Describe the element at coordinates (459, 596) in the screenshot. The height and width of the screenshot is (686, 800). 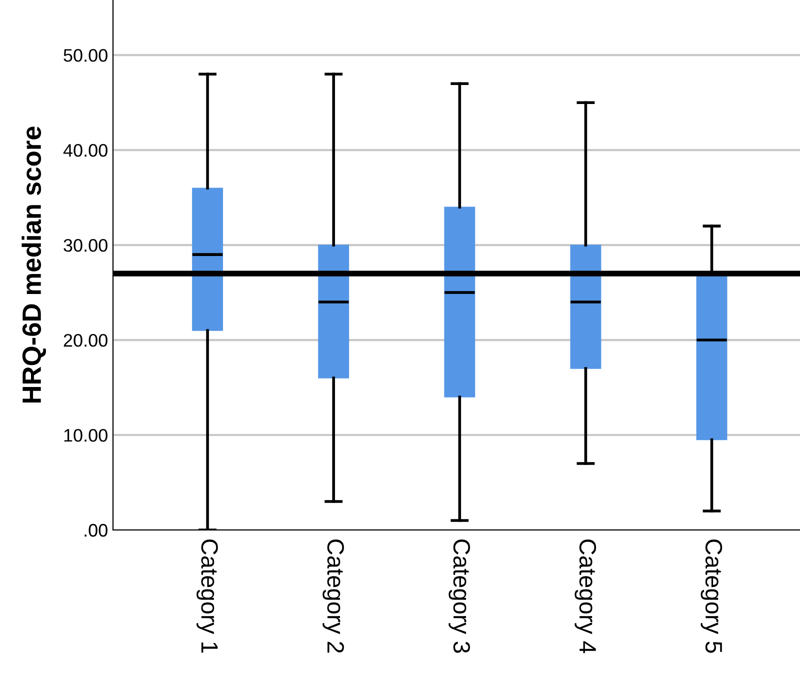
I see `x-tick-label: Category 3` at that location.